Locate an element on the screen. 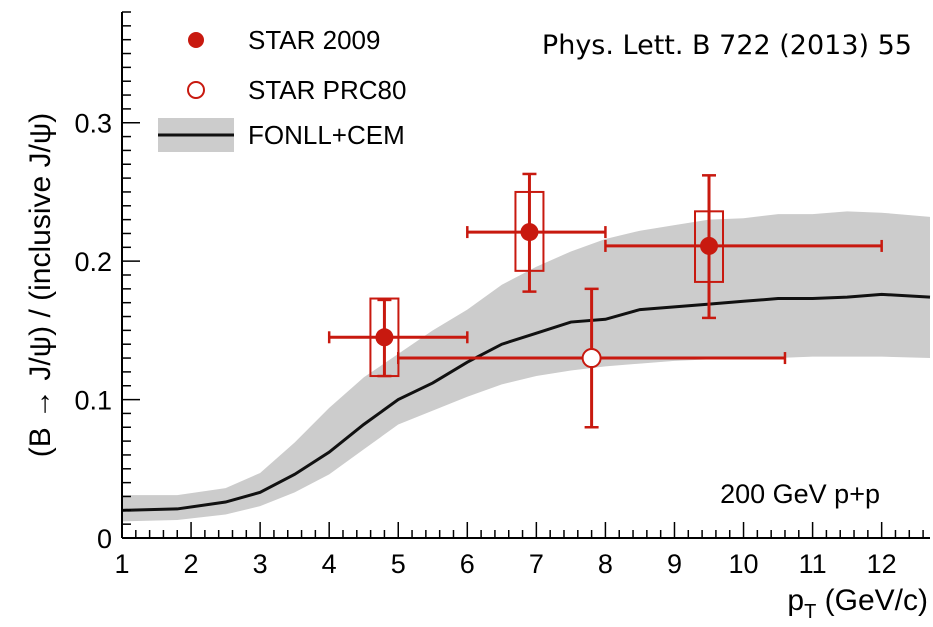 This screenshot has height=627, width=933. legend-marker-star-2009 is located at coordinates (196, 40).